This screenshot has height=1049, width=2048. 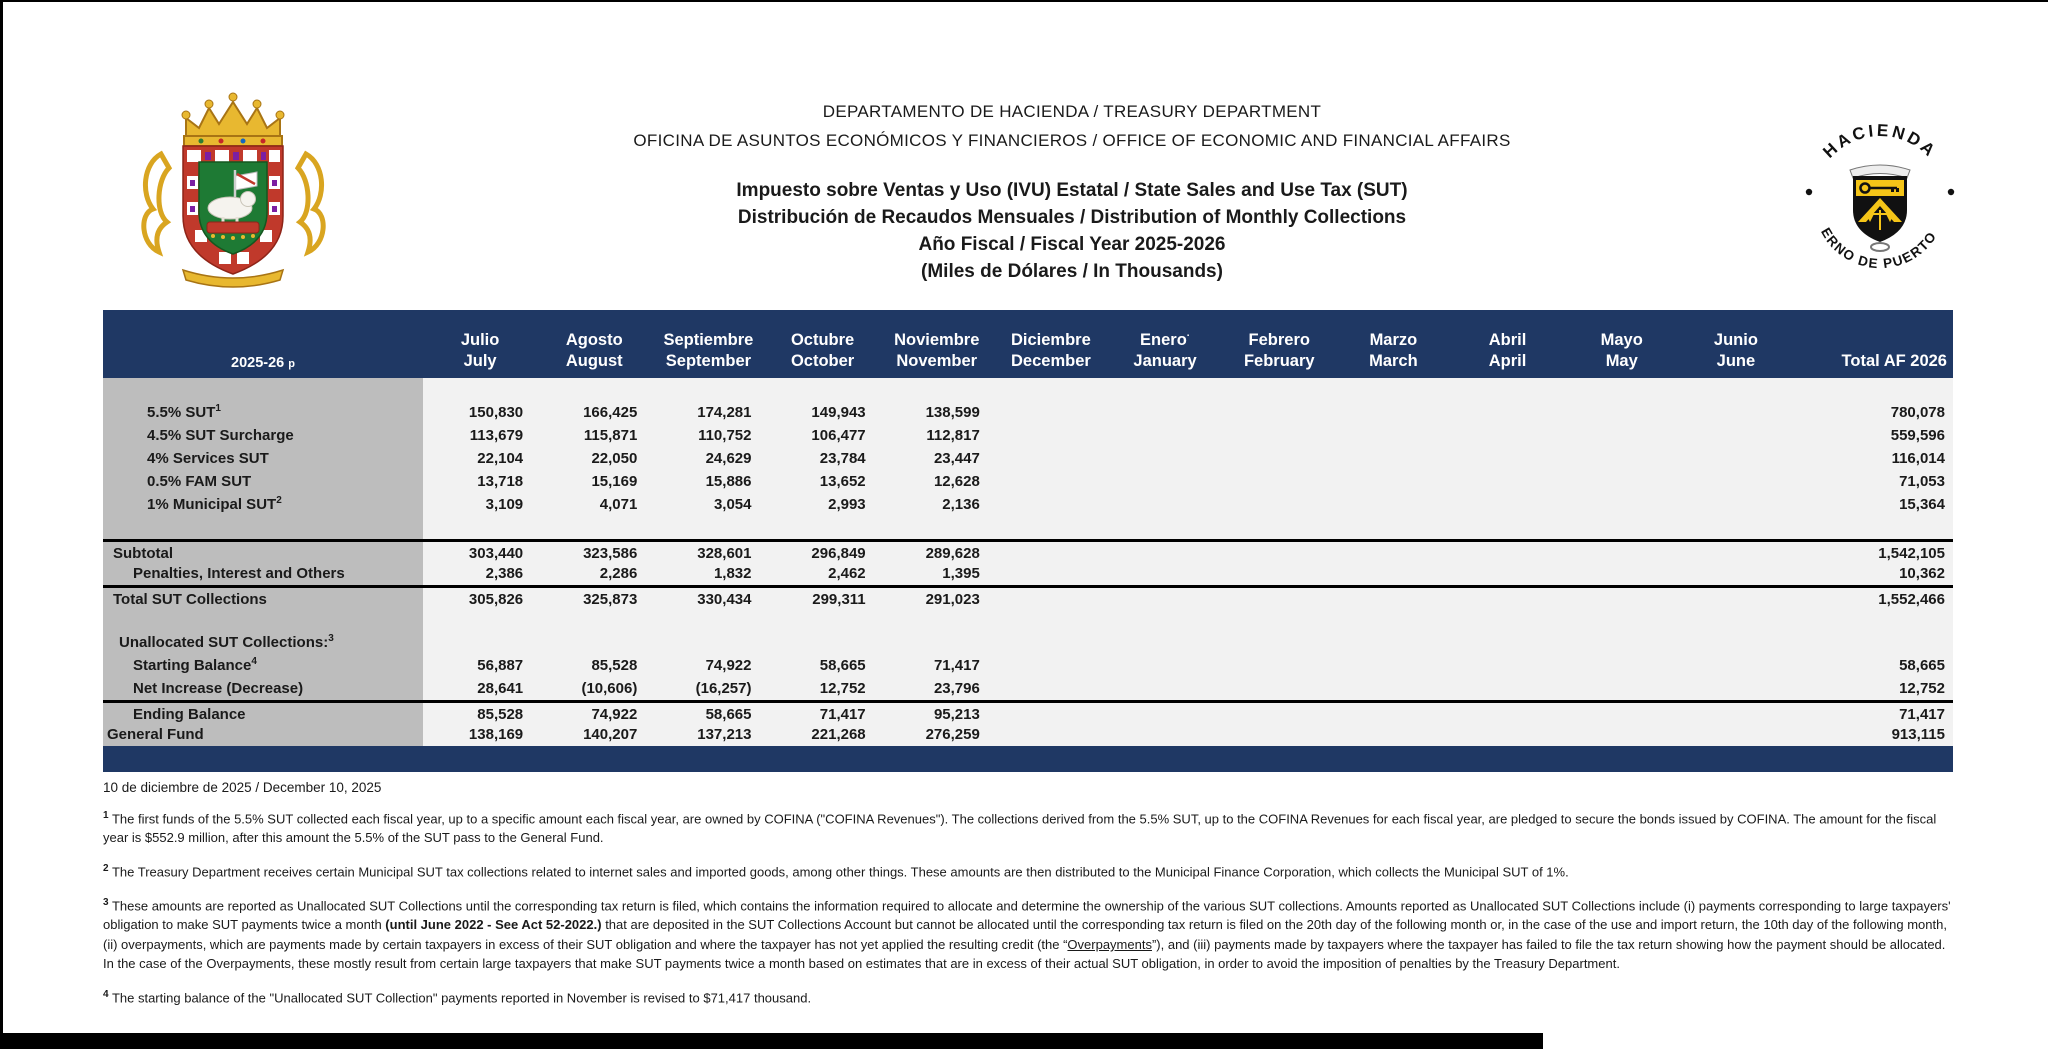 What do you see at coordinates (708, 340) in the screenshot?
I see `month-es: Septiembre` at bounding box center [708, 340].